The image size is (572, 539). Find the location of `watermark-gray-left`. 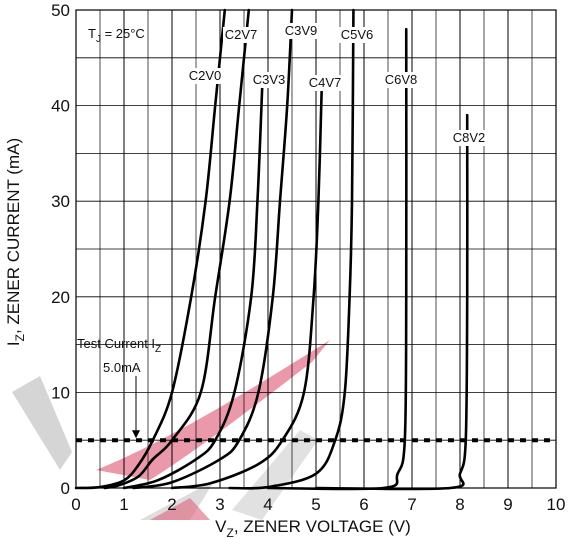

watermark-gray-left is located at coordinates (42, 423).